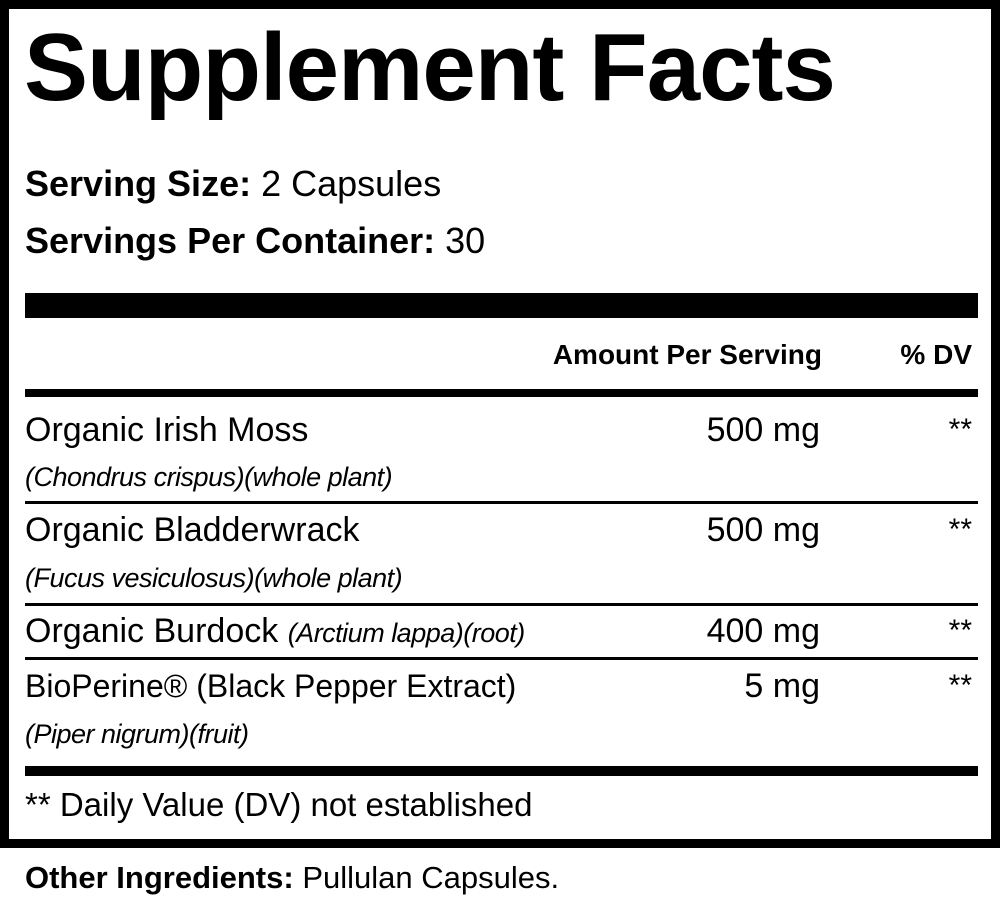  Describe the element at coordinates (138, 183) in the screenshot. I see `serving-size-label: Serving Size:` at that location.